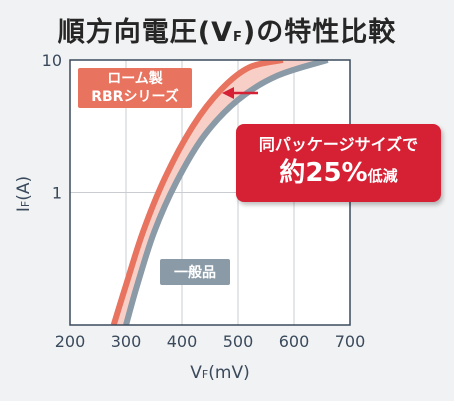  Describe the element at coordinates (350, 341) in the screenshot. I see `x-tick-label: 700` at that location.